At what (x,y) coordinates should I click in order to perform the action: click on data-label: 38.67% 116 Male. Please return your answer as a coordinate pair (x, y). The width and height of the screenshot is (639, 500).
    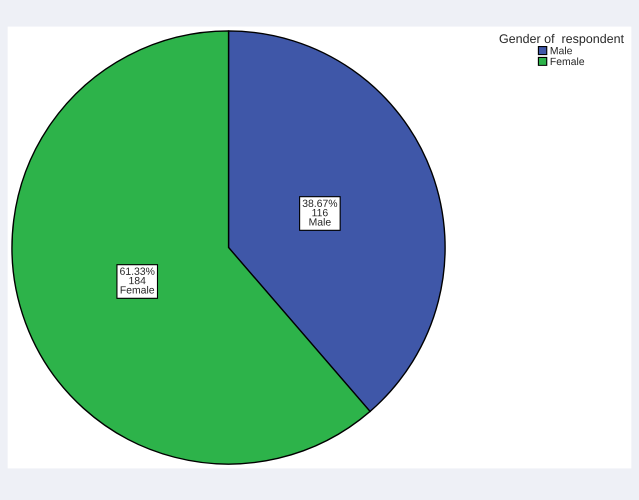
    Looking at the image, I should click on (320, 213).